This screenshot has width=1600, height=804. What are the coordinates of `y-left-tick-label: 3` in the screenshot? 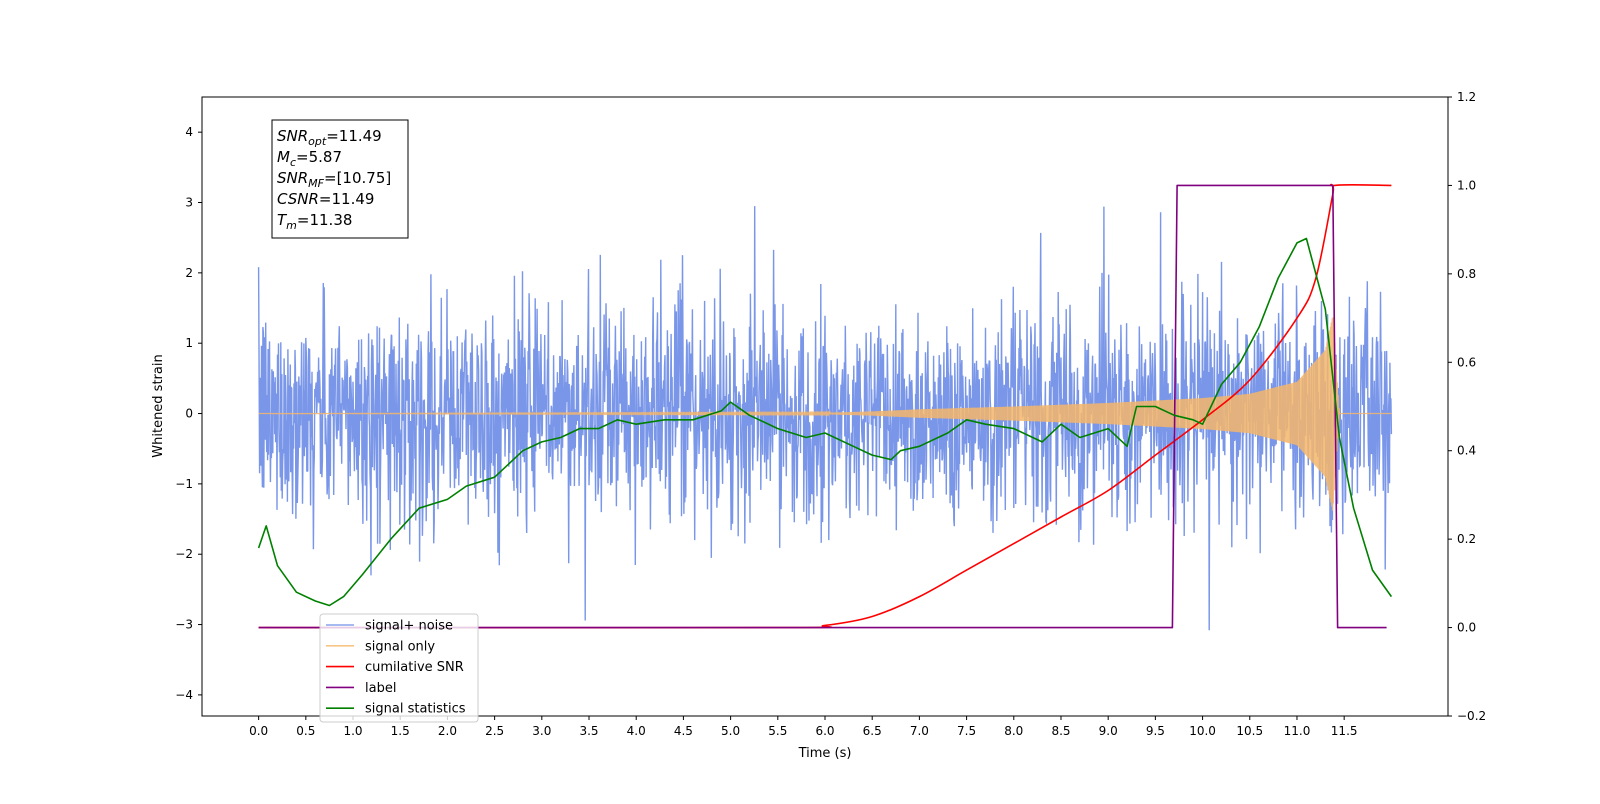 It's located at (189, 203).